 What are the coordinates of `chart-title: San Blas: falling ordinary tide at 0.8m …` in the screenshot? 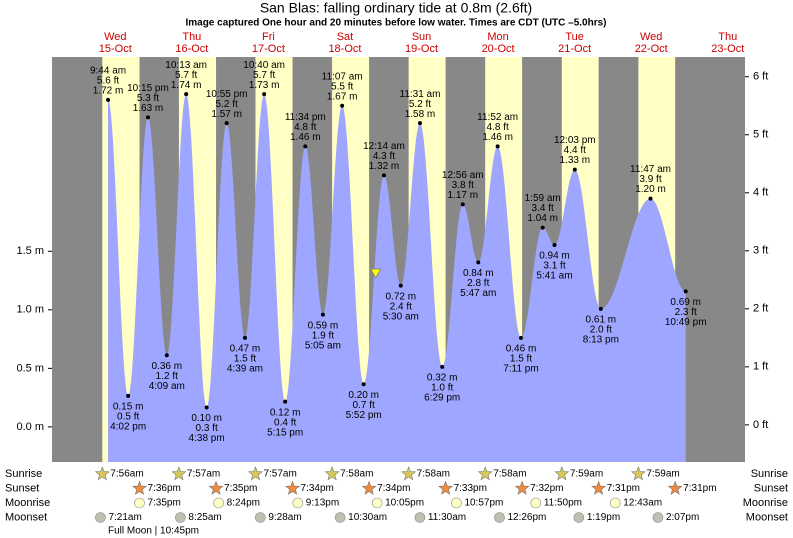 It's located at (396, 8).